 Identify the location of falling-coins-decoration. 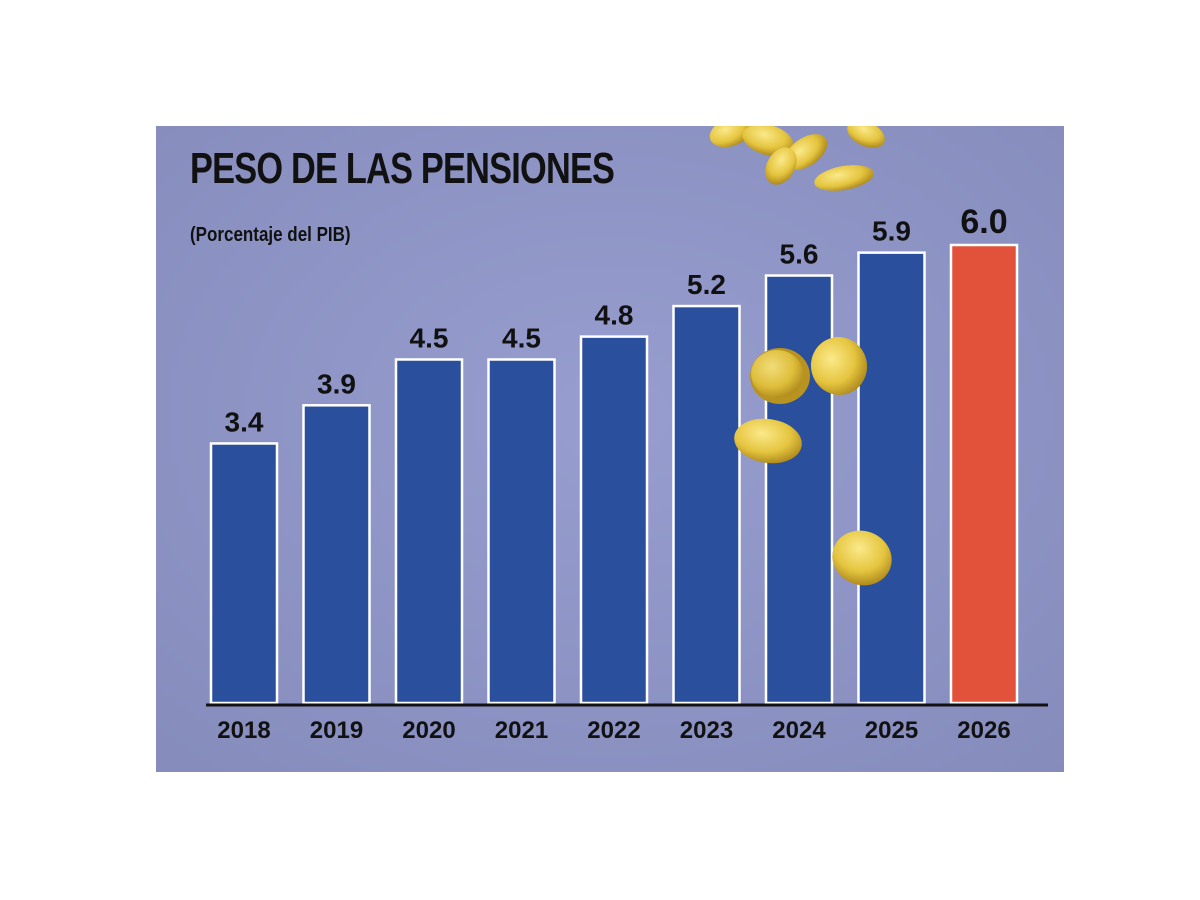
(800, 356).